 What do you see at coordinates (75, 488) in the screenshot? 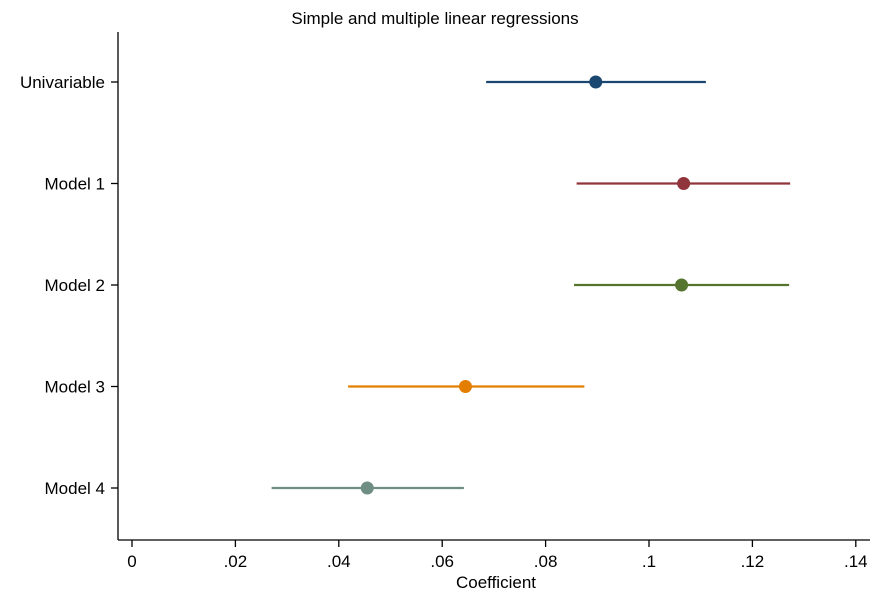
I see `y-tick-label: Model 4` at bounding box center [75, 488].